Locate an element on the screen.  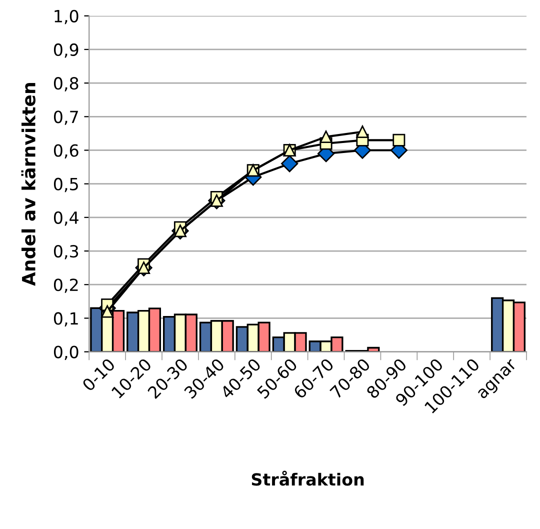
y-tick-label: 0,4 is located at coordinates (66, 218).